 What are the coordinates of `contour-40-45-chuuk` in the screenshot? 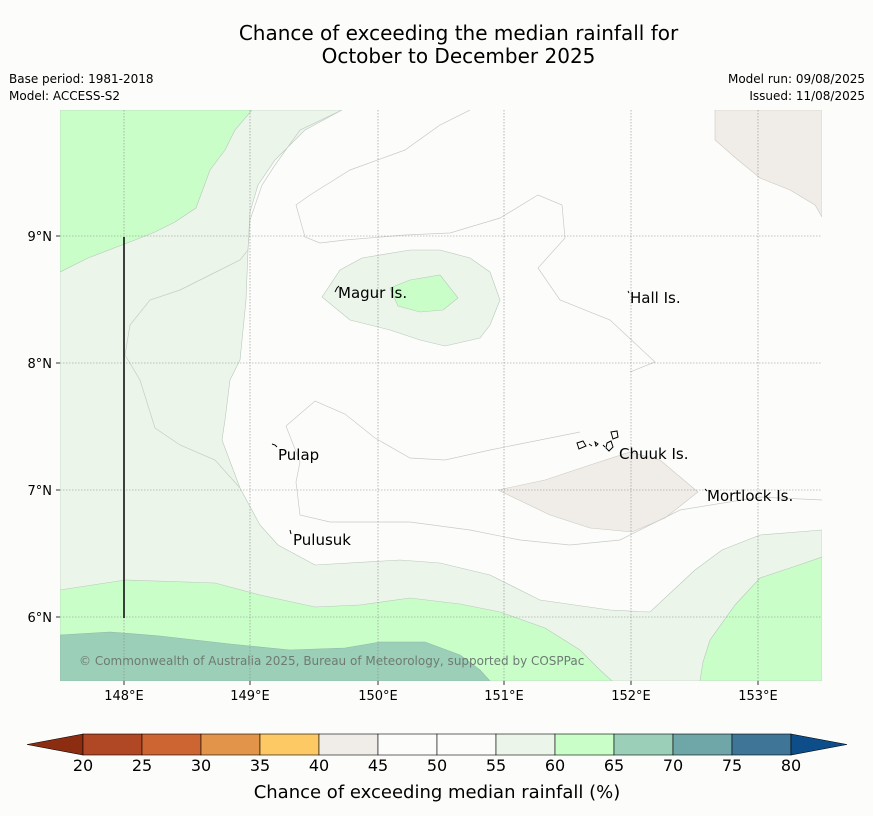 It's located at (598, 492).